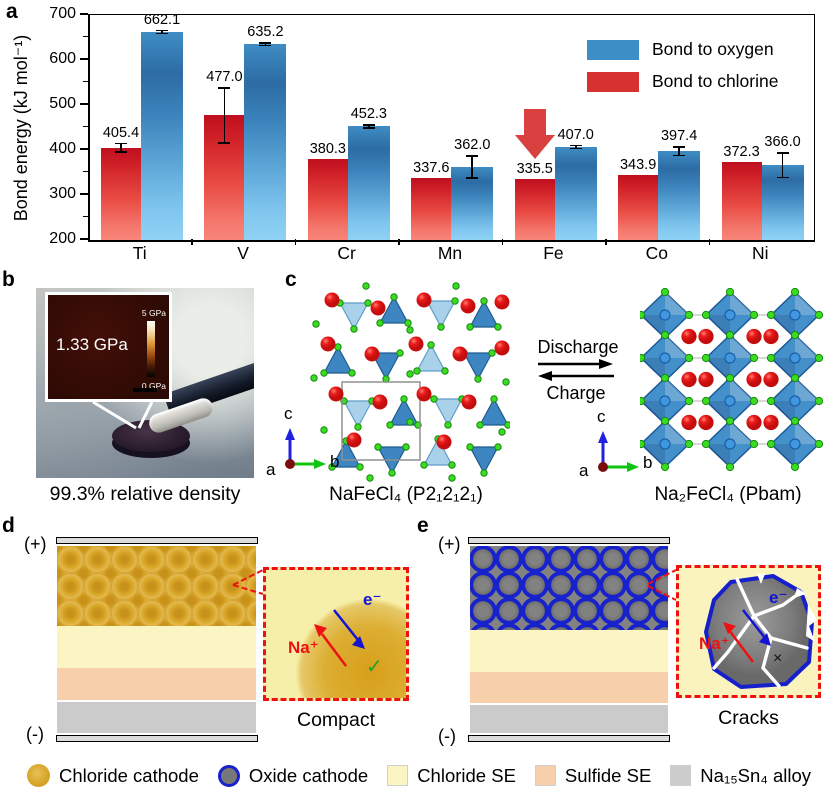 The width and height of the screenshot is (826, 793). I want to click on panel-e-caption: Cracks, so click(748, 718).